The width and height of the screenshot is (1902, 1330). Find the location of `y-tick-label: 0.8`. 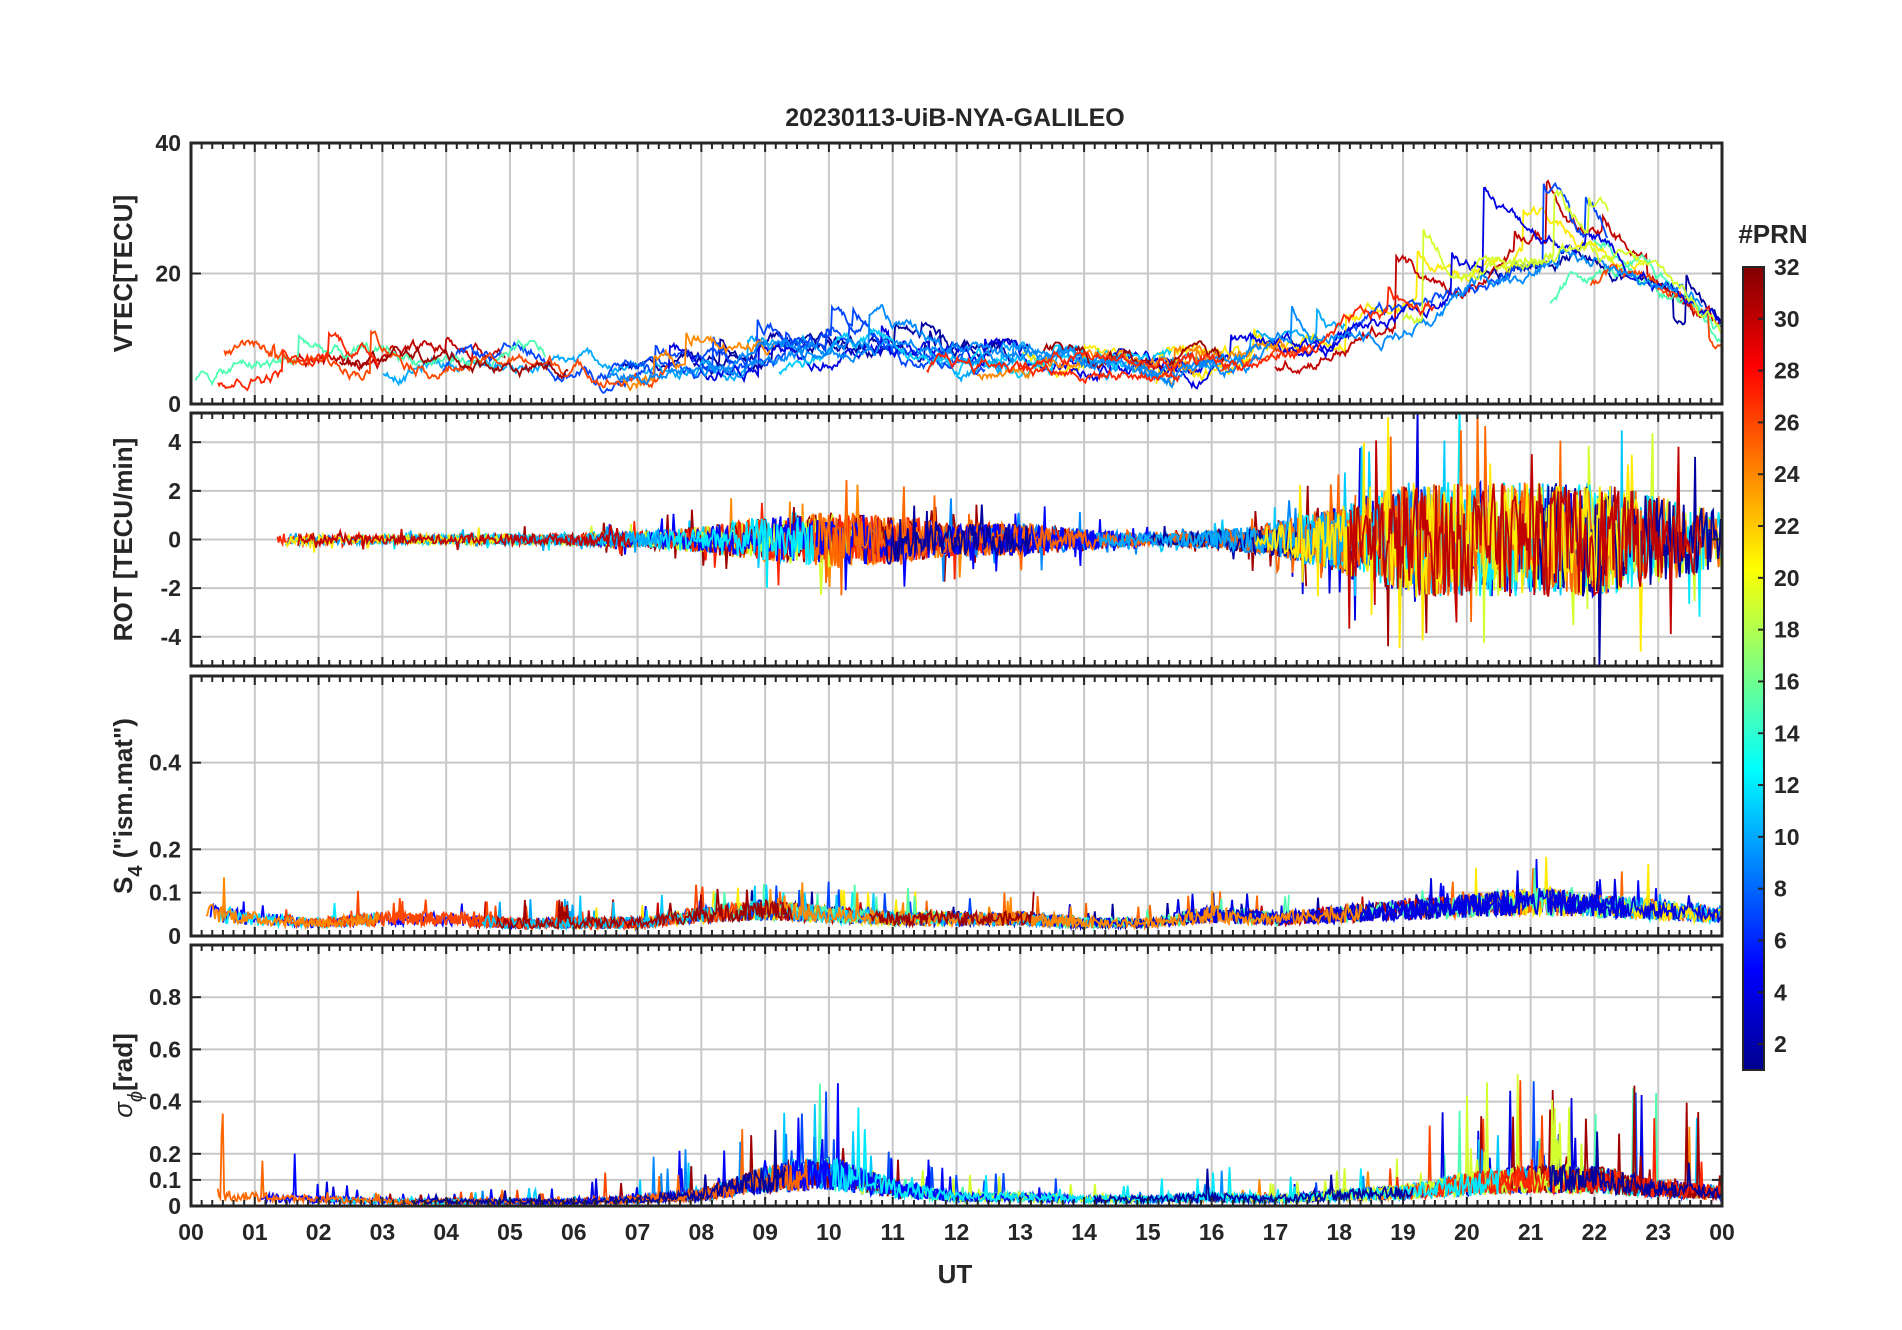

y-tick-label: 0.8 is located at coordinates (165, 997).